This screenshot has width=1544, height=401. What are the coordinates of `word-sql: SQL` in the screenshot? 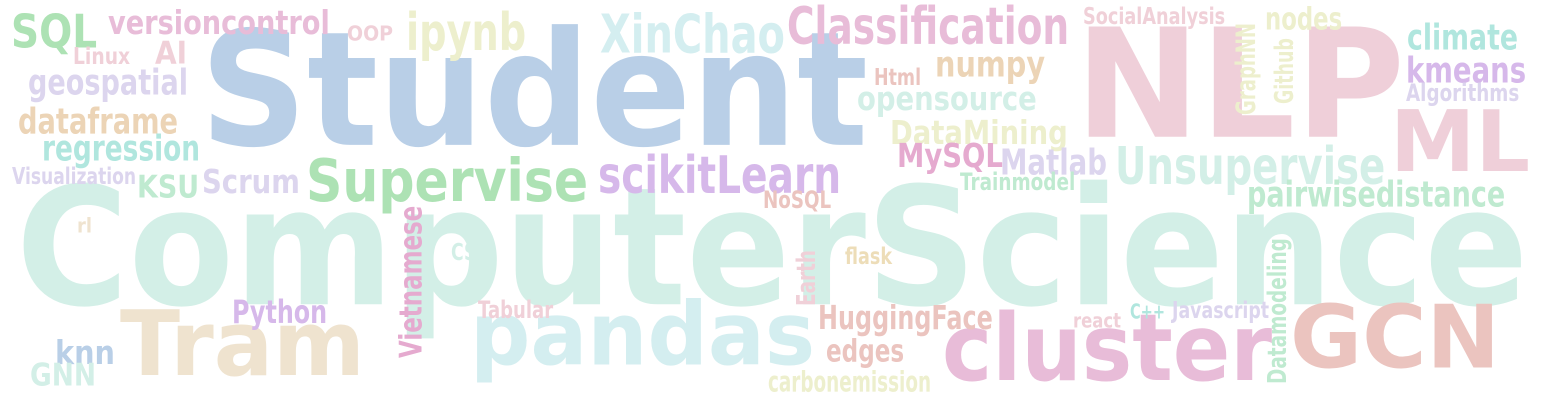 It's located at (54, 31).